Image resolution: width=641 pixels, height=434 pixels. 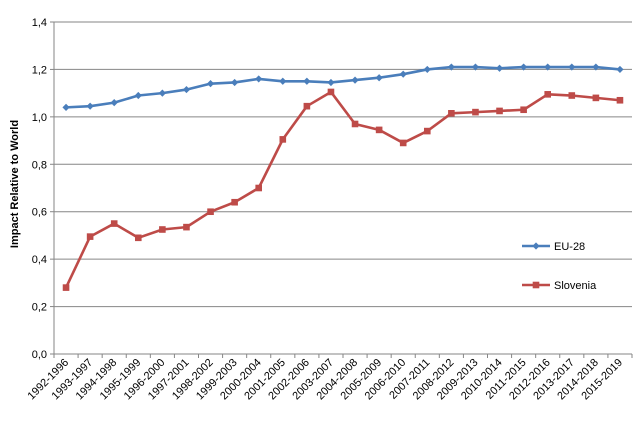 What do you see at coordinates (39, 189) in the screenshot?
I see `y-tick-labels: 0,0 0,2 0,4 0,6 0,8 1,0 1,2 1,4` at bounding box center [39, 189].